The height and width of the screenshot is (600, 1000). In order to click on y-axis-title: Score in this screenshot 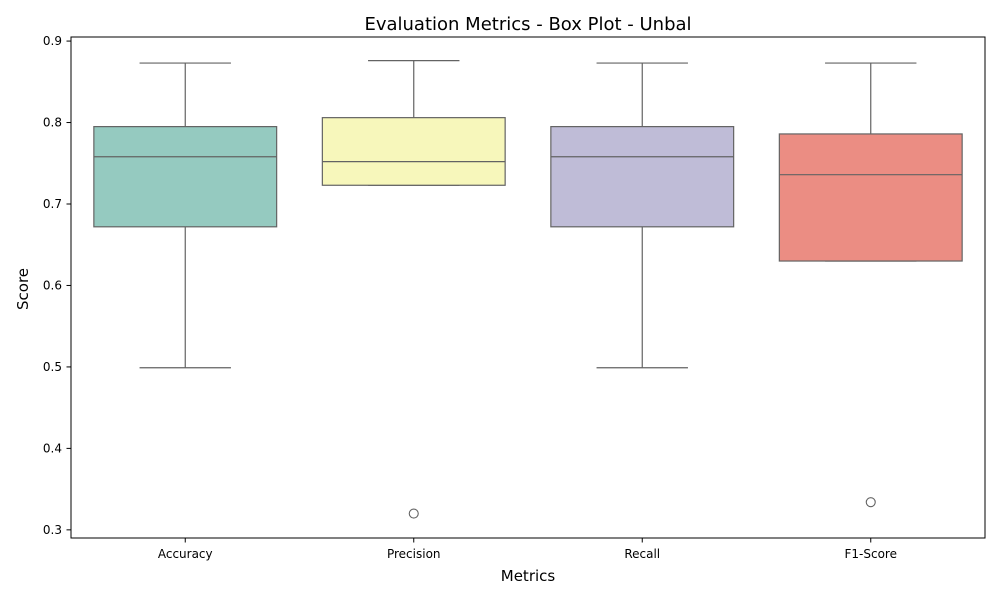, I will do `click(23, 289)`.